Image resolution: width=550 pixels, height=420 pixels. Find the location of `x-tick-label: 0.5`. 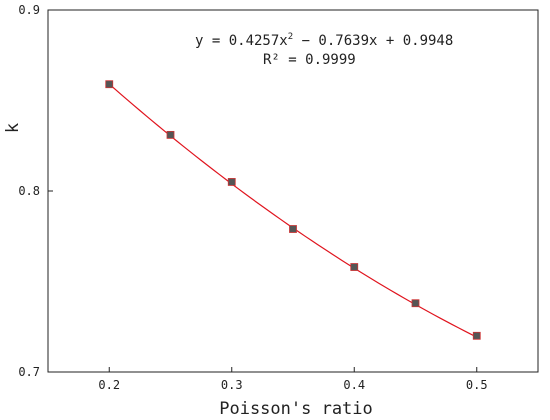

x-tick-label: 0.5 is located at coordinates (477, 385).